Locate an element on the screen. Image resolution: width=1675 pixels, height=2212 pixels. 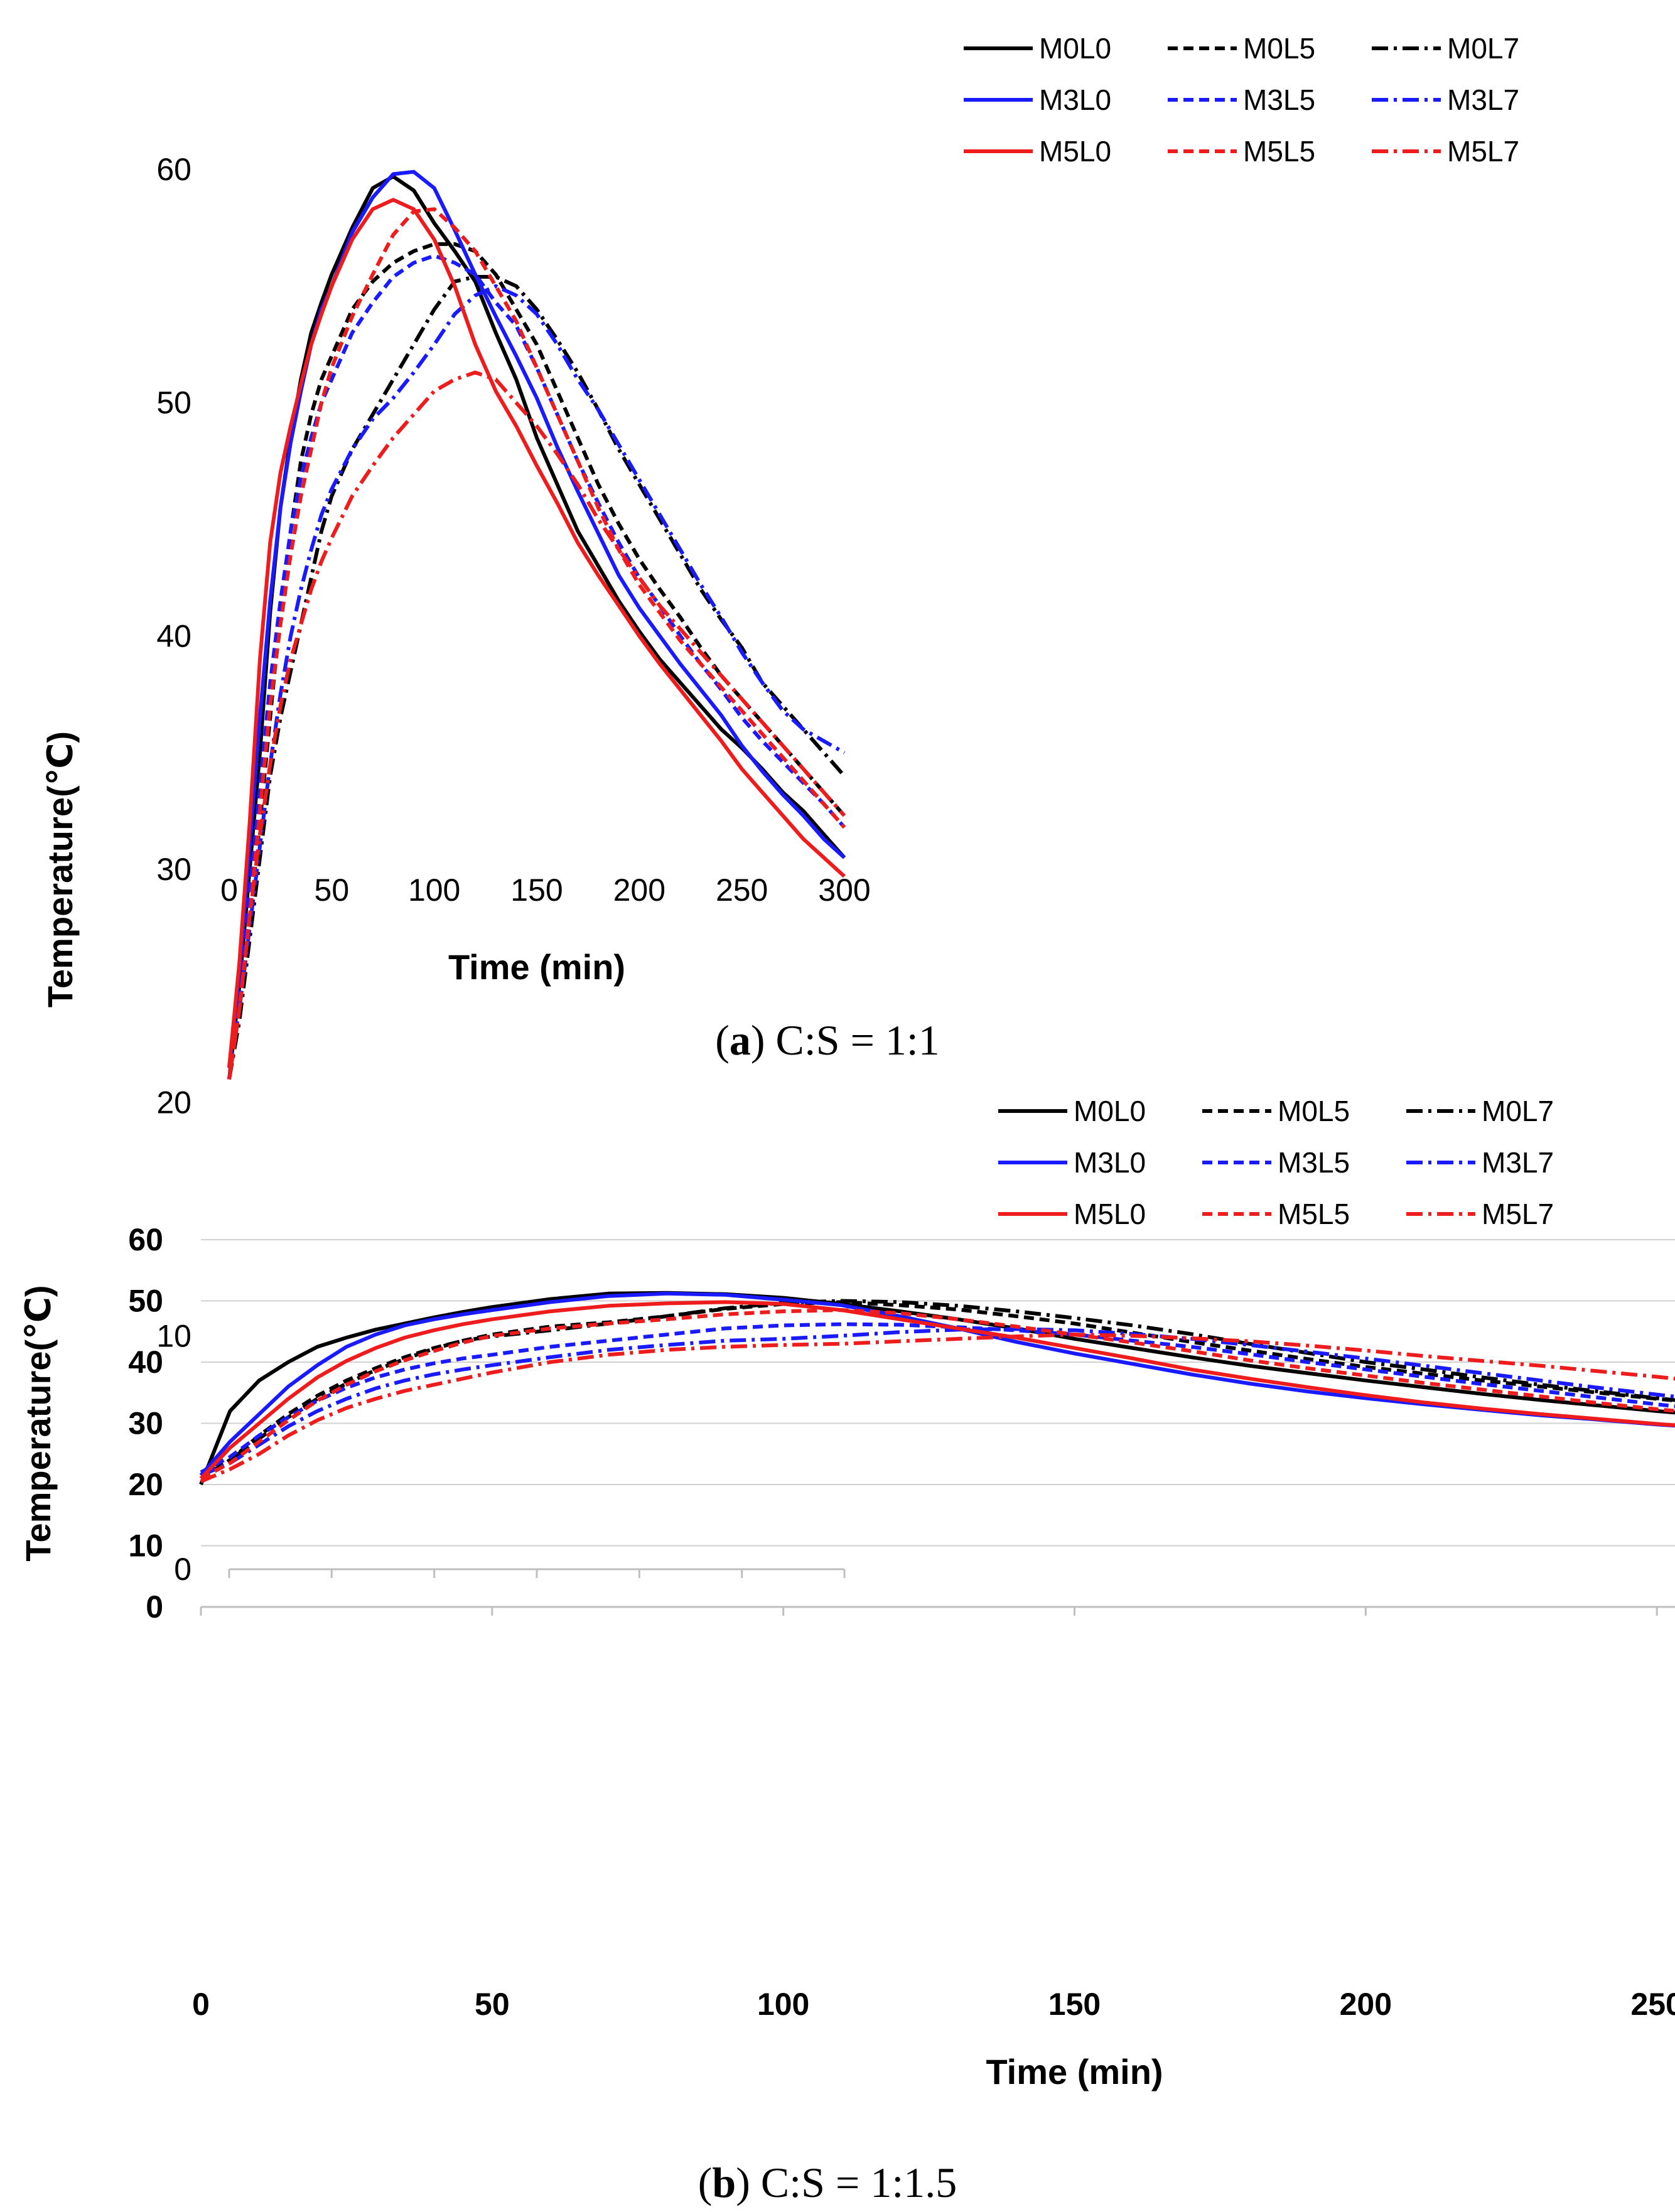
series-line-m0l7 is located at coordinates (937, 1388).